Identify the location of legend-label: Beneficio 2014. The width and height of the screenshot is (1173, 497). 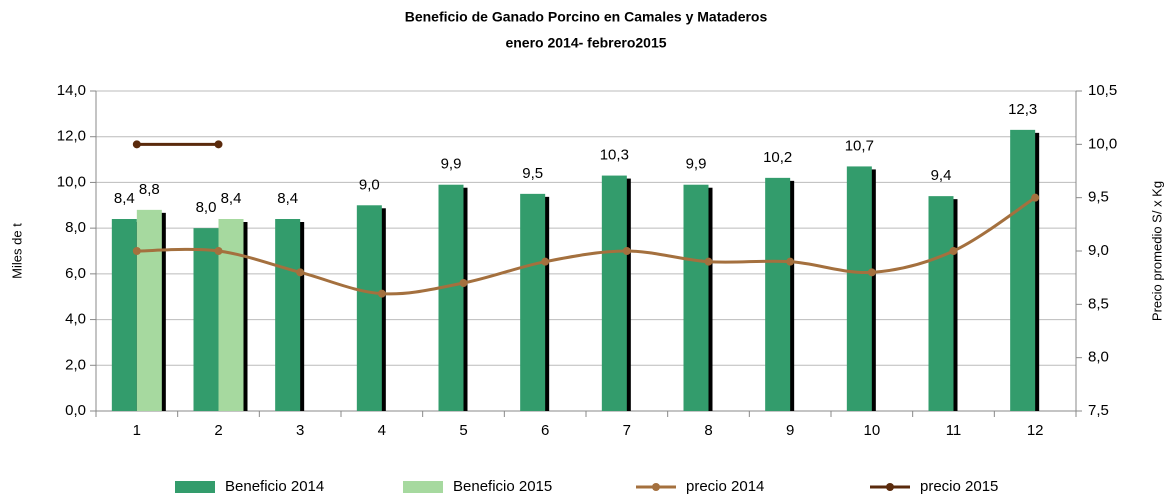
(274, 486).